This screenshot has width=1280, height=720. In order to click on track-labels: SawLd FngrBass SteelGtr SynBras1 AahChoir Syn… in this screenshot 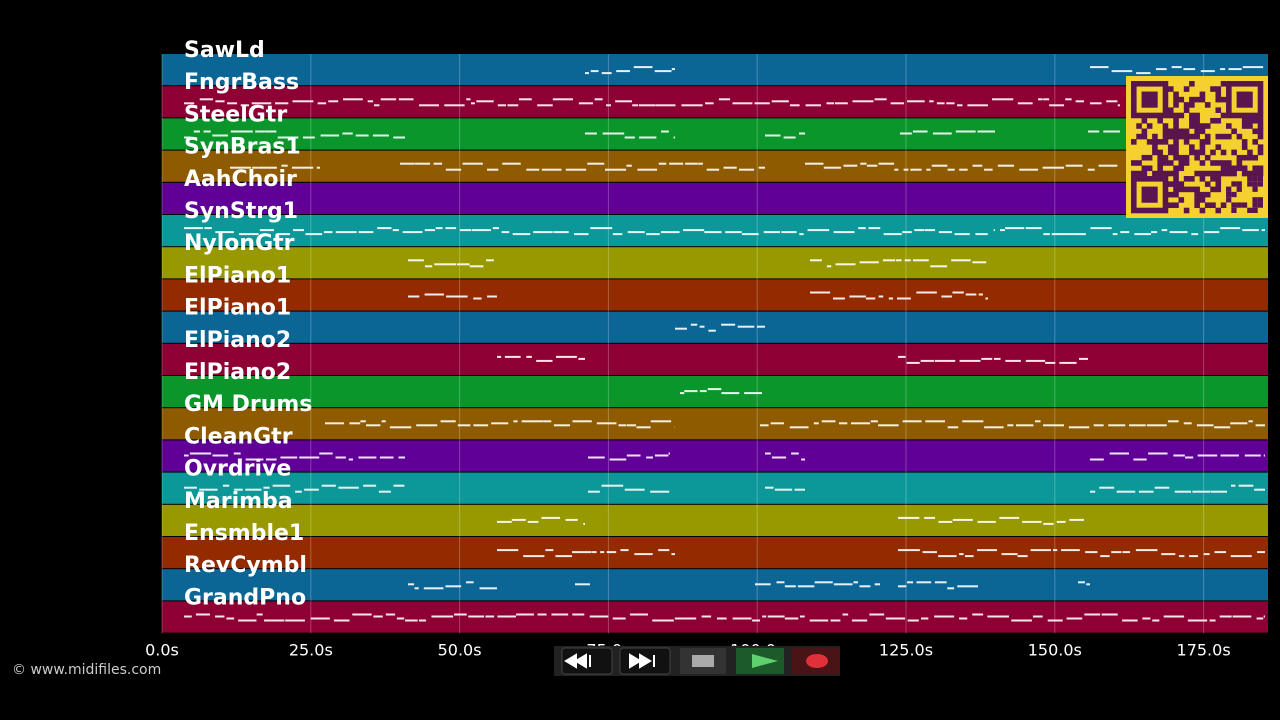, I will do `click(248, 324)`.